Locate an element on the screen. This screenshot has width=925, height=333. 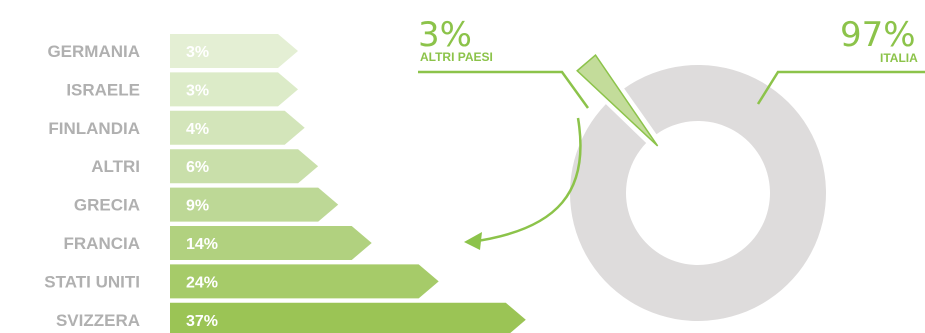
category-label: FINLANDIA is located at coordinates (94, 128).